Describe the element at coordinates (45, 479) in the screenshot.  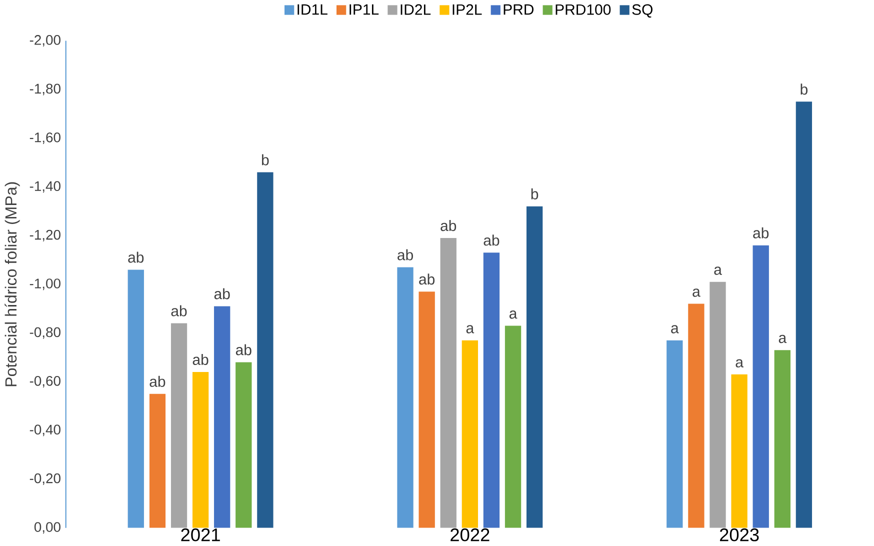
I see `y-tick-label: -0,20` at that location.